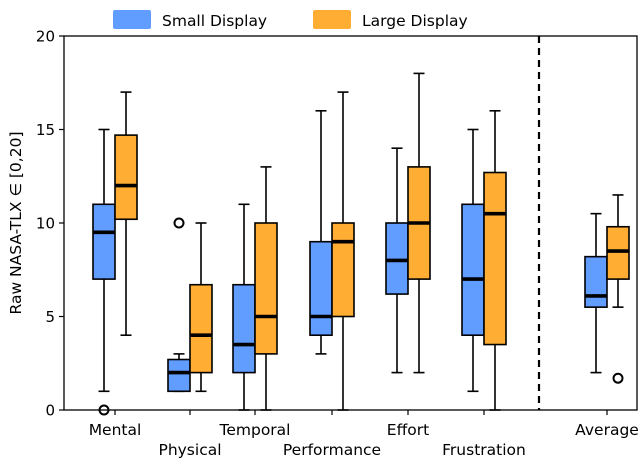 Image resolution: width=639 pixels, height=458 pixels. I want to click on y-tick-label: 20, so click(45, 37).